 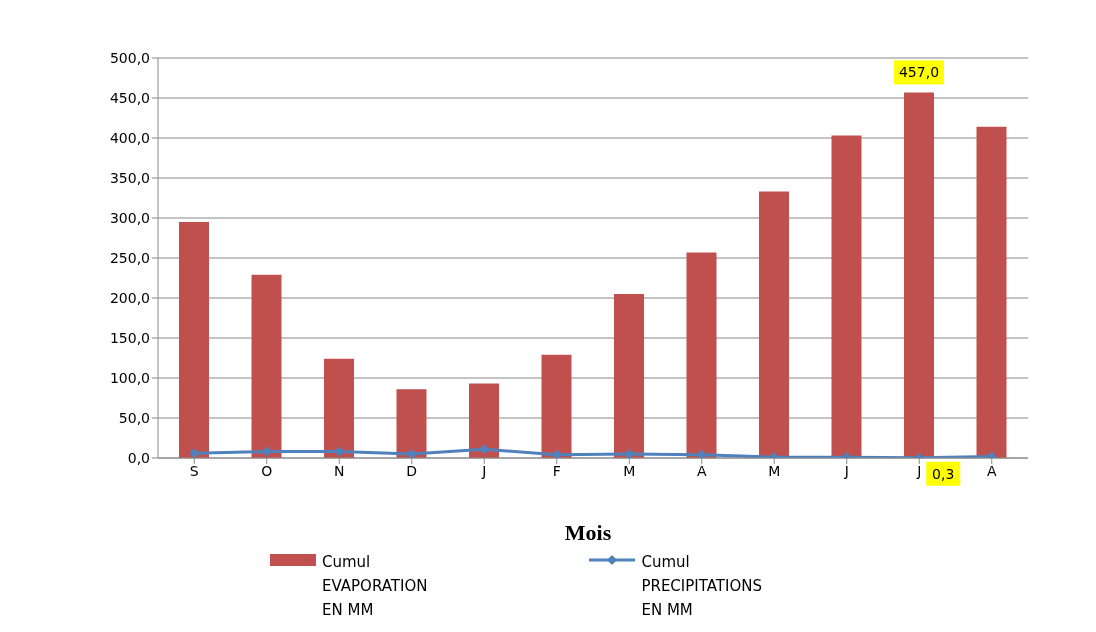 What do you see at coordinates (412, 470) in the screenshot?
I see `x-tick-label: D` at bounding box center [412, 470].